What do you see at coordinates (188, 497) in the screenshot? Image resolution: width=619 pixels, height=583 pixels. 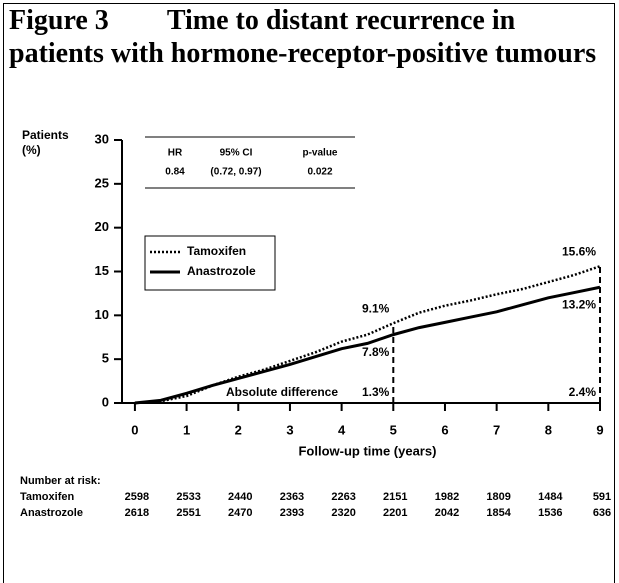 I see `at-risk-value: 2533` at bounding box center [188, 497].